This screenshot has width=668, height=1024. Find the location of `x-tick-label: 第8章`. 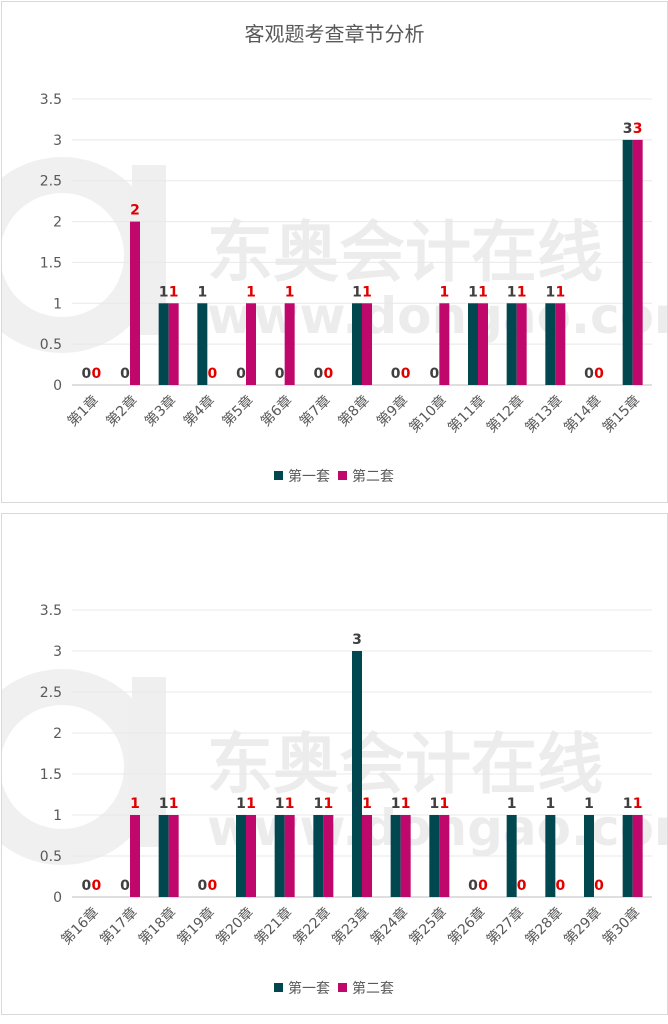

x-tick-label: 第8章 is located at coordinates (354, 411).